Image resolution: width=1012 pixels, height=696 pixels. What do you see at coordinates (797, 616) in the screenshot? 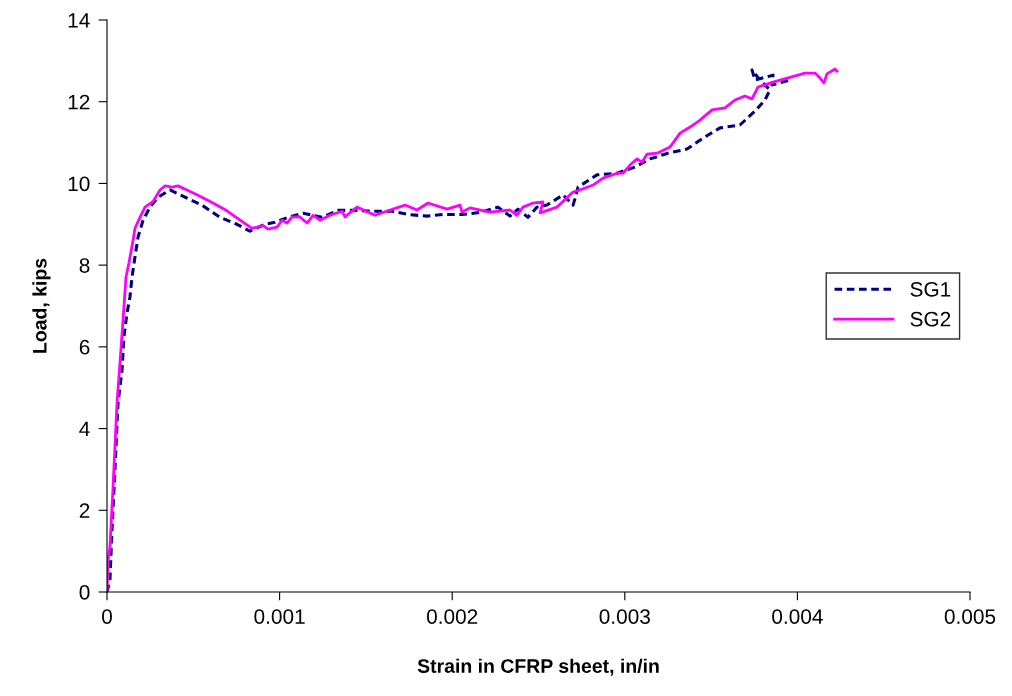
I see `x-tick-label: 0.004` at bounding box center [797, 616].